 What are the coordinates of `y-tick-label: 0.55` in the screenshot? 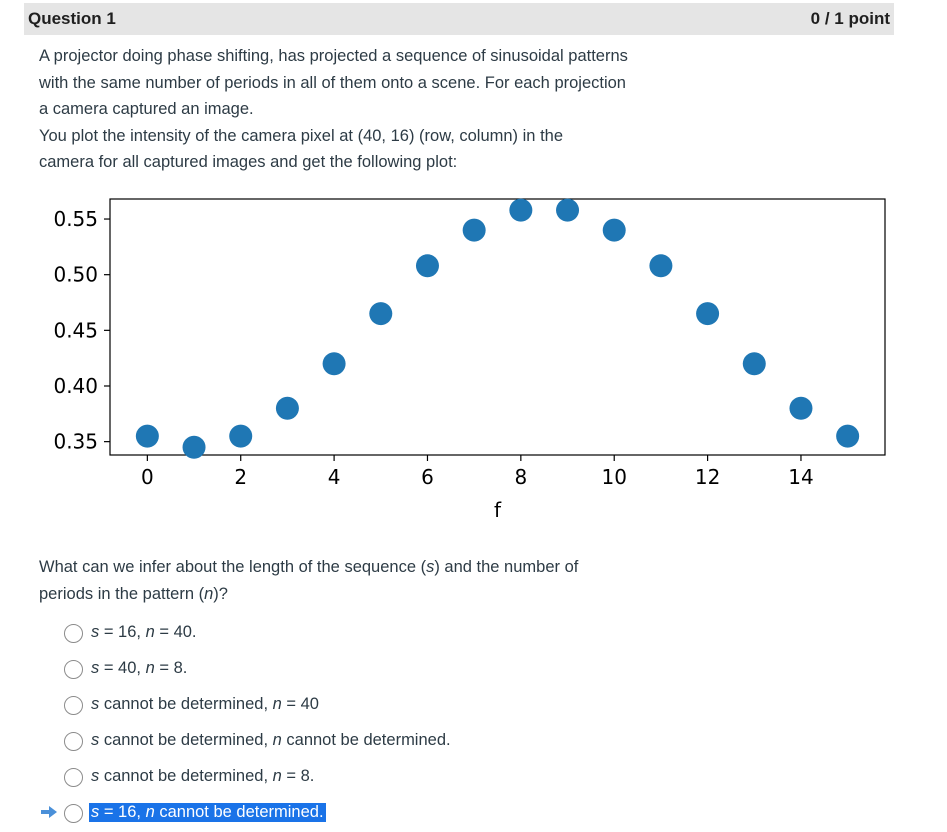 It's located at (75, 219).